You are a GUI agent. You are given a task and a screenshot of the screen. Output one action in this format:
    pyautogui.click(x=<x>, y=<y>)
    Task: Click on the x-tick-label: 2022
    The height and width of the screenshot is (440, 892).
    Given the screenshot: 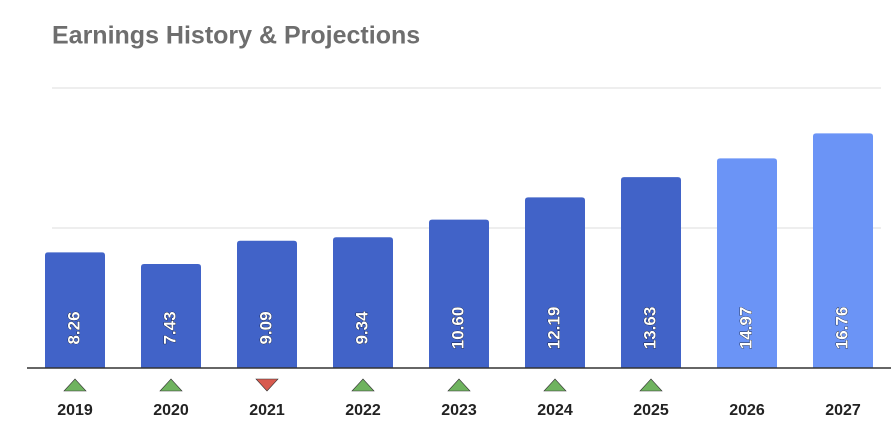 What is the action you would take?
    pyautogui.click(x=363, y=410)
    